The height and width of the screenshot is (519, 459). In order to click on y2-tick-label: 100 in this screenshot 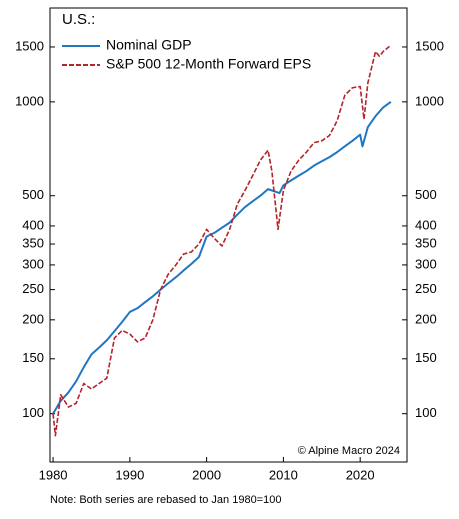, I will do `click(426, 412)`.